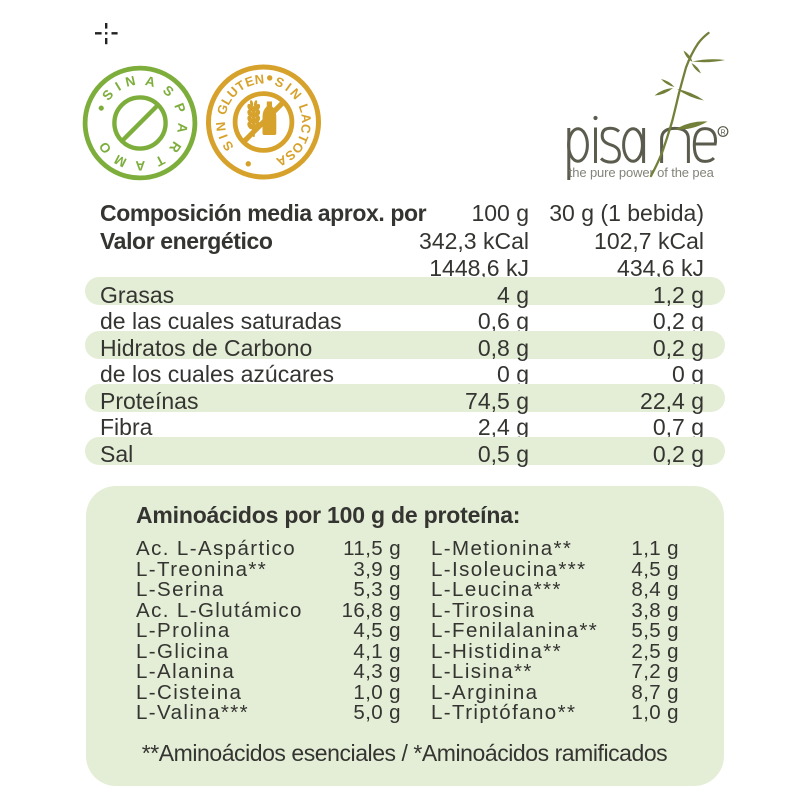 This screenshot has width=800, height=800. What do you see at coordinates (642, 172) in the screenshot?
I see `svg-text: the pure power of the pea` at bounding box center [642, 172].